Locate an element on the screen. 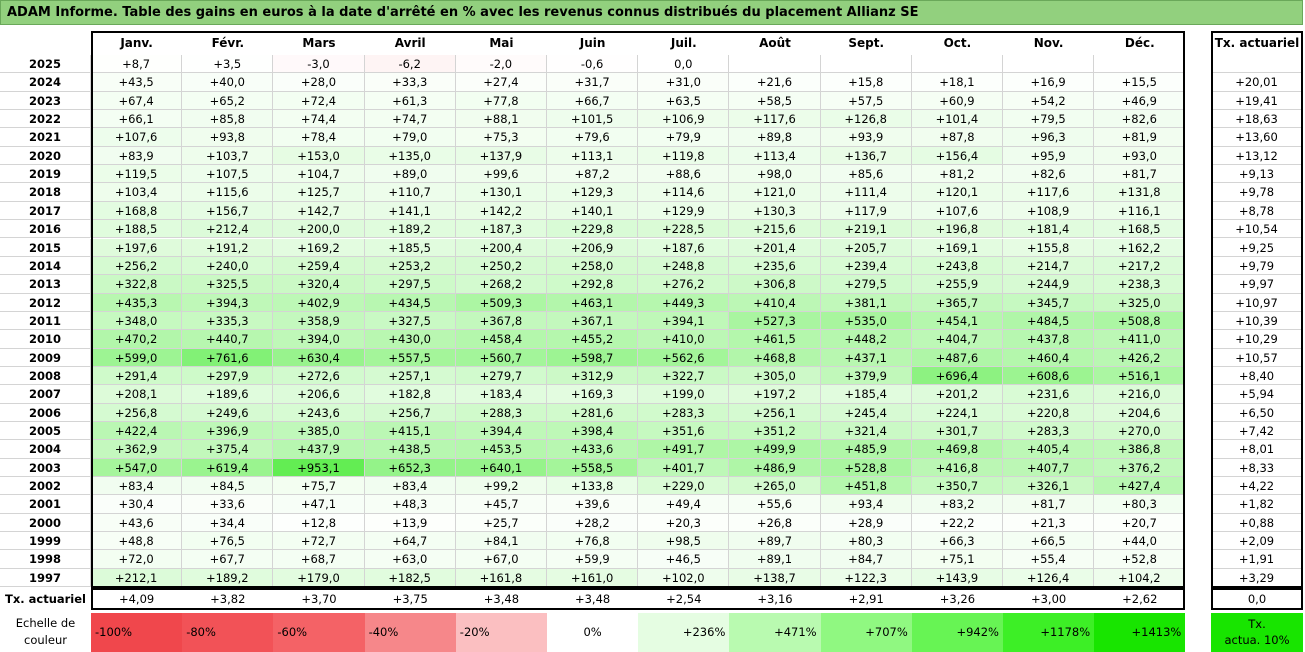 This screenshot has height=652, width=1305. table-cell: +427,4 is located at coordinates (1140, 486).